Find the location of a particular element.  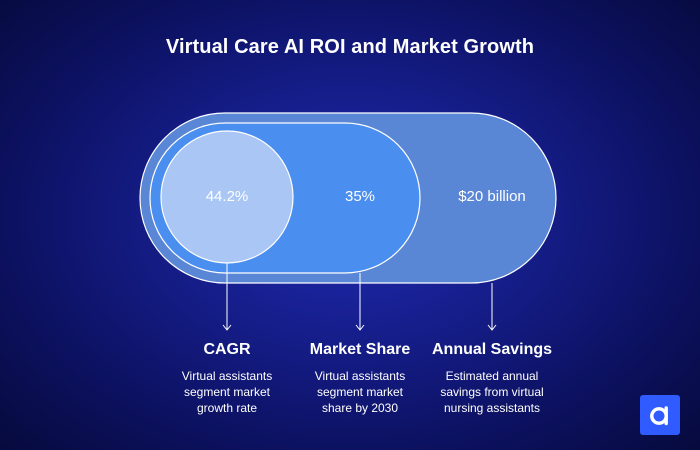

cagr-description-line: segment market is located at coordinates (227, 392).